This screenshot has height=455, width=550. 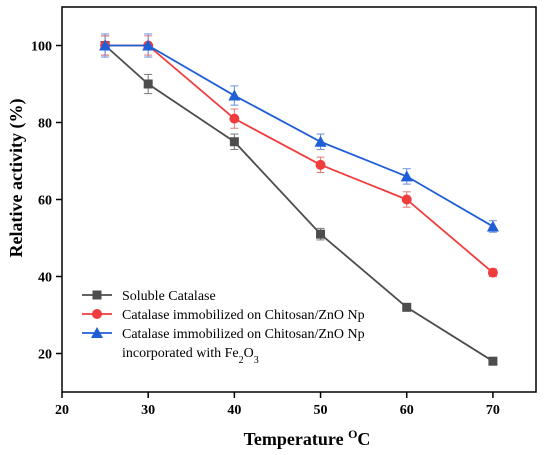 I want to click on x-tick-label: 30, so click(x=148, y=410).